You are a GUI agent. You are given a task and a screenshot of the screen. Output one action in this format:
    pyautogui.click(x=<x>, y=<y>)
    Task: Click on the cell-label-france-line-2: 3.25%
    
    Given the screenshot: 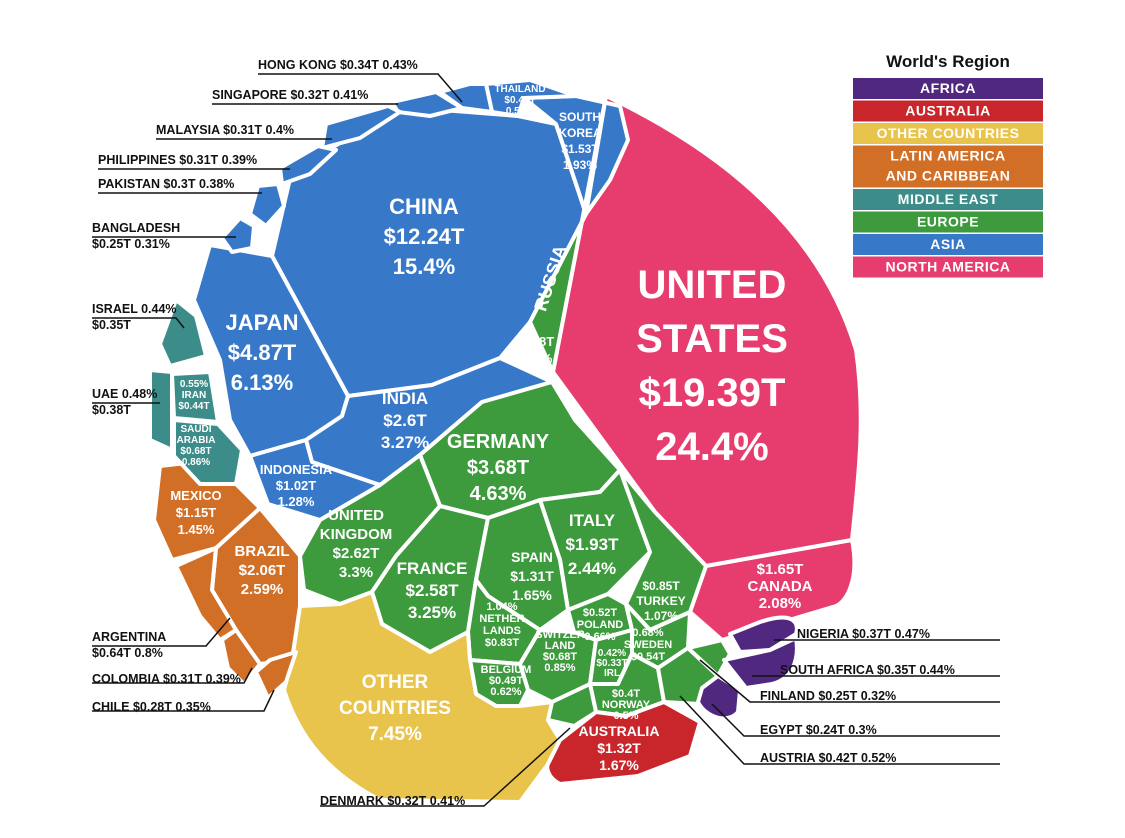 What is the action you would take?
    pyautogui.click(x=432, y=612)
    